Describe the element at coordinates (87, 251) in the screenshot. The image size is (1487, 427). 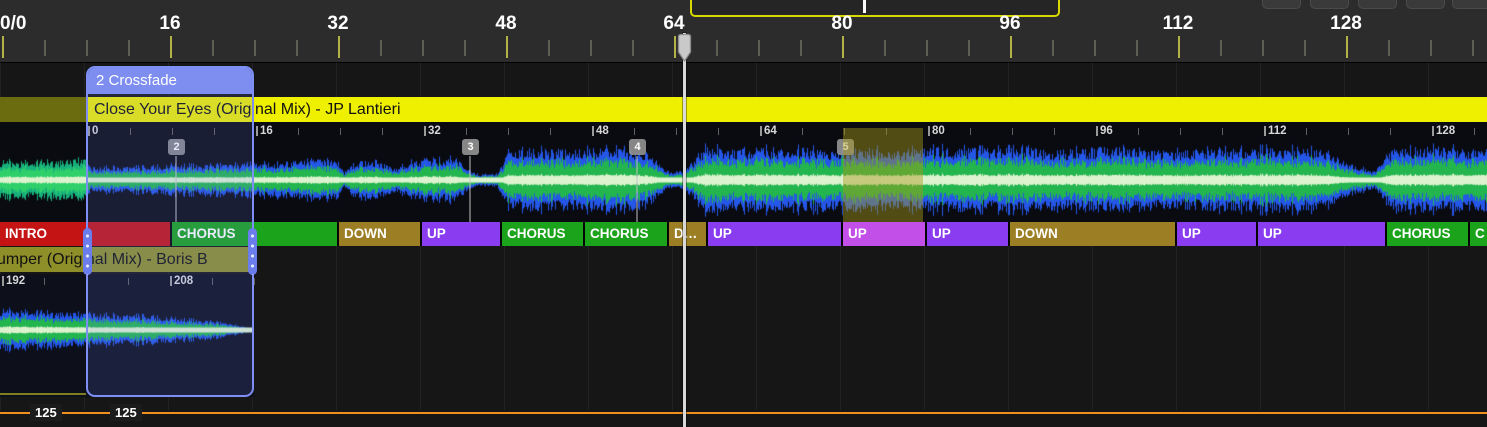
I see `crossfade-left-handle` at that location.